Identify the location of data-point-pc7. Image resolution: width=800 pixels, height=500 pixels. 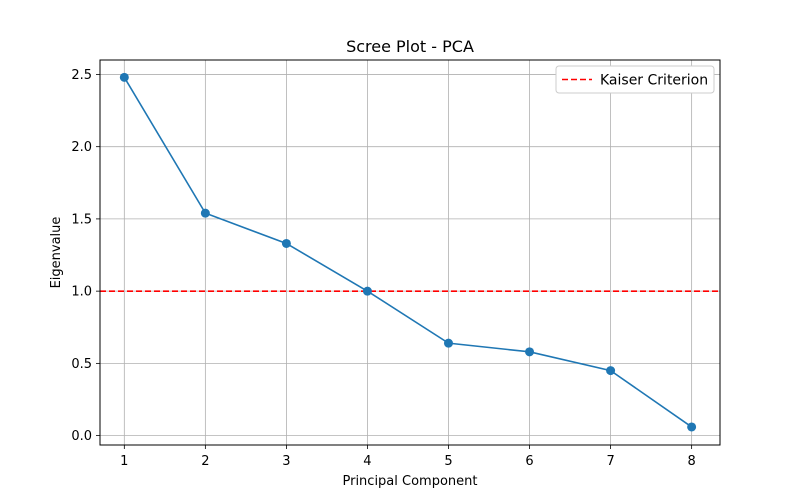
(611, 371).